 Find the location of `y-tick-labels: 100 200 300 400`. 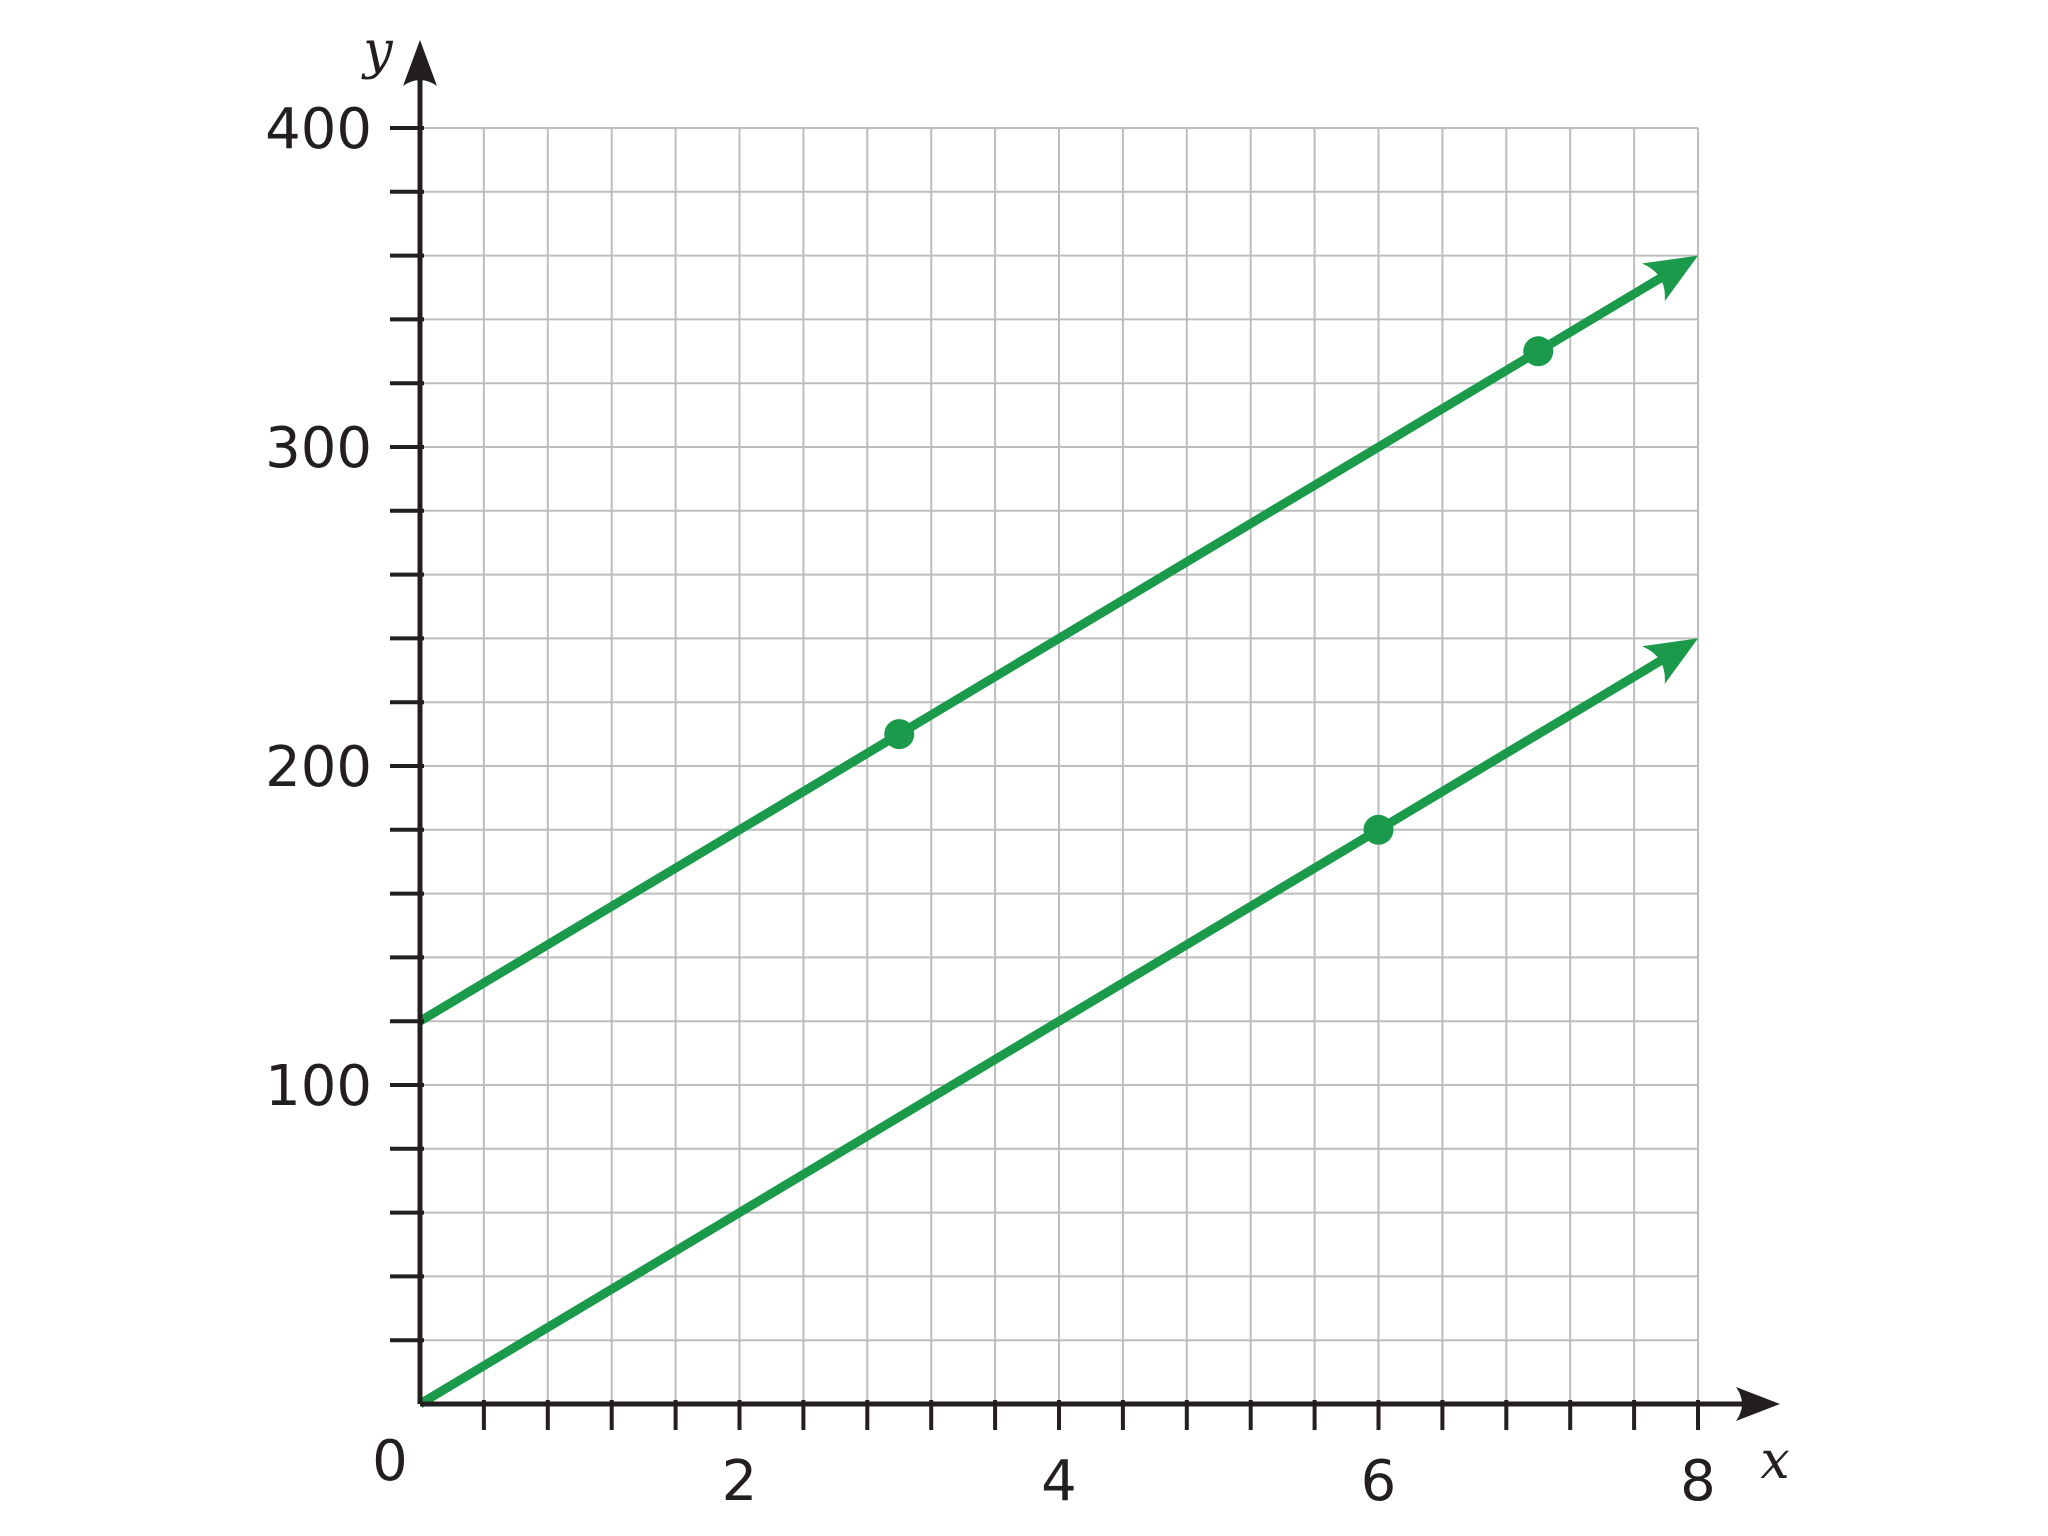

y-tick-labels: 100 200 300 400 is located at coordinates (318, 608).